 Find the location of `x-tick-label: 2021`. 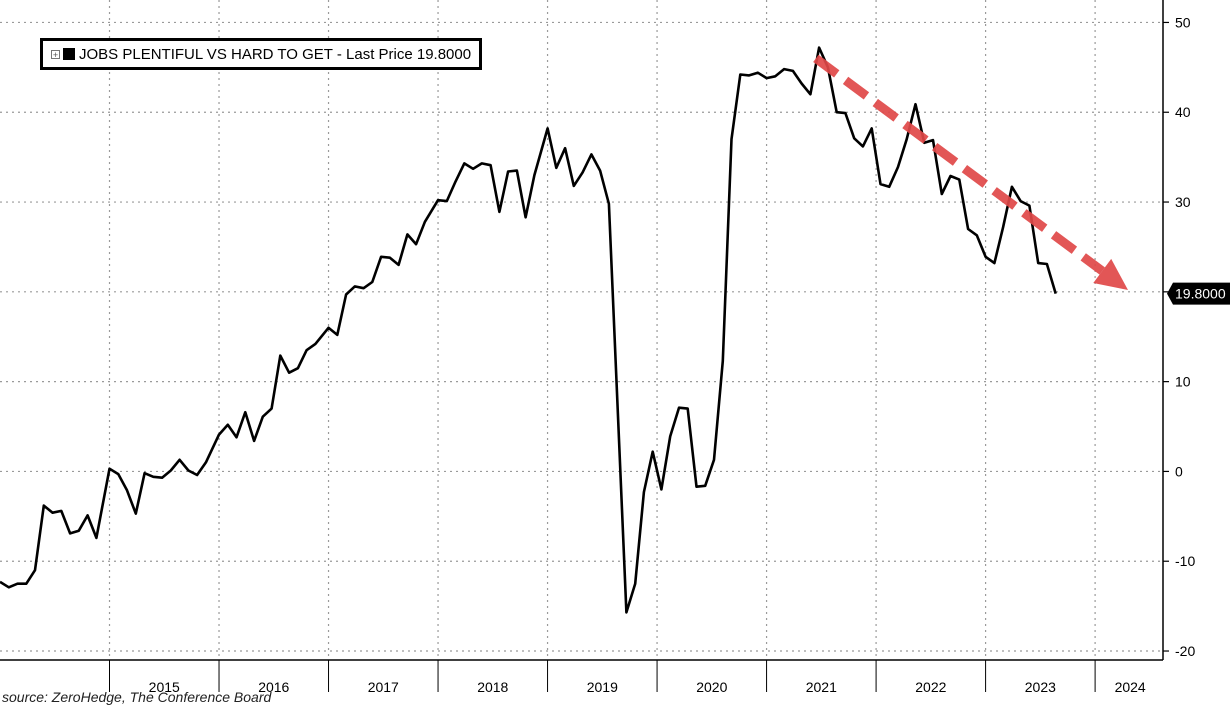

x-tick-label: 2021 is located at coordinates (821, 687).